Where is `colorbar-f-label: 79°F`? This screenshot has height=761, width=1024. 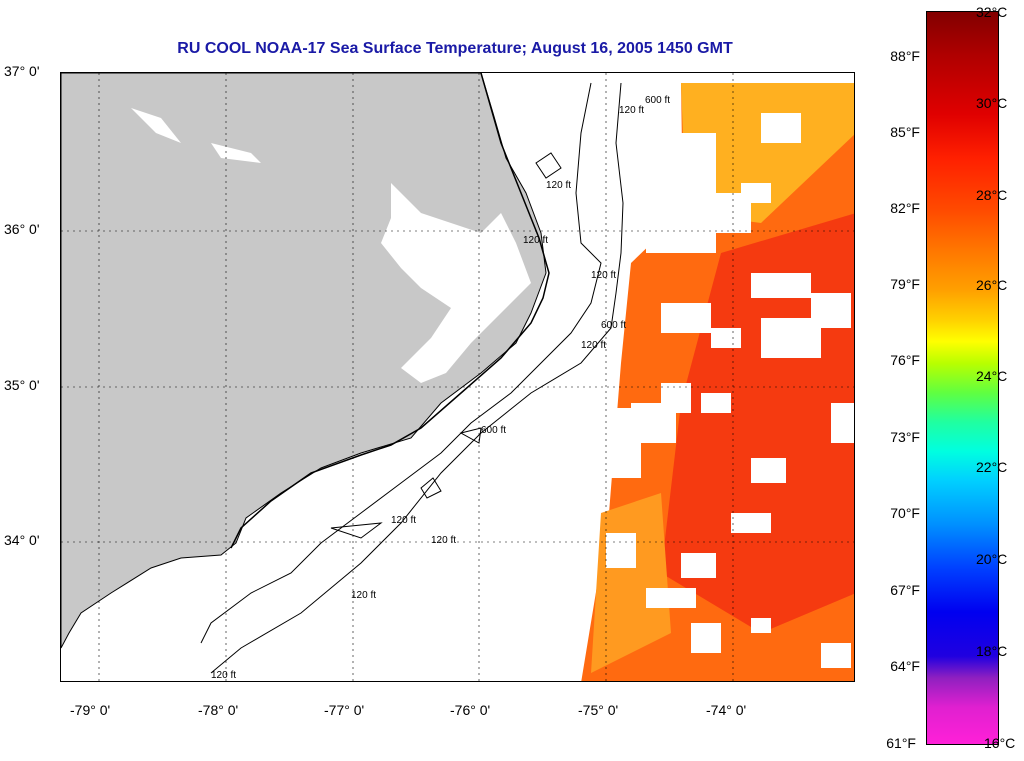 colorbar-f-label: 79°F is located at coordinates (905, 284).